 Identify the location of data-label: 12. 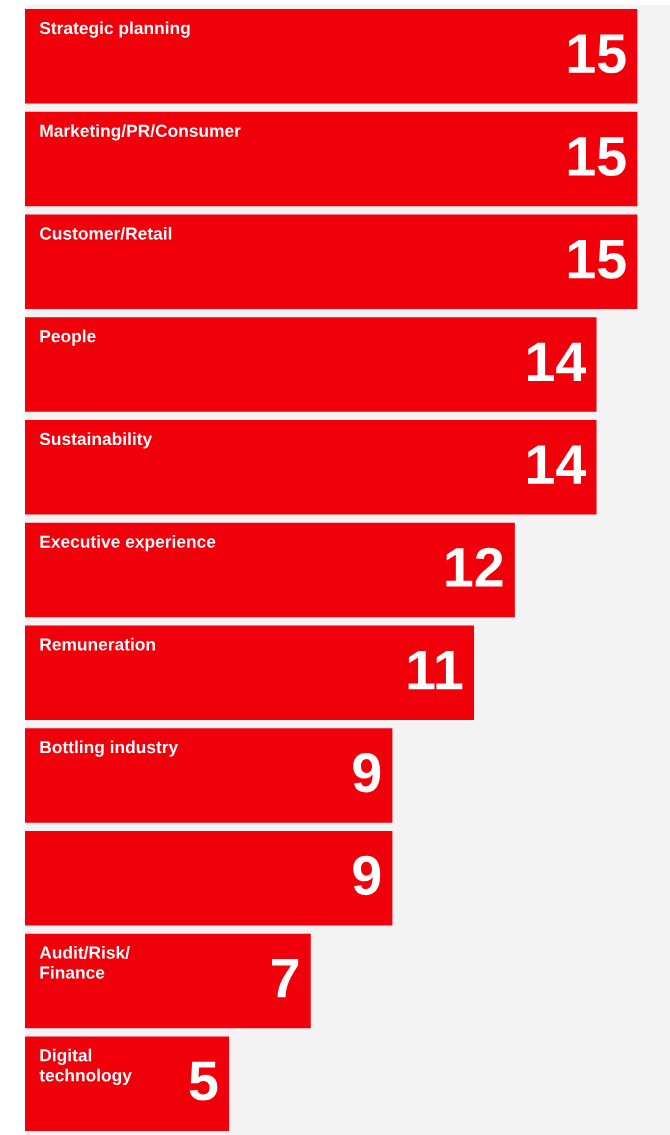
(474, 567).